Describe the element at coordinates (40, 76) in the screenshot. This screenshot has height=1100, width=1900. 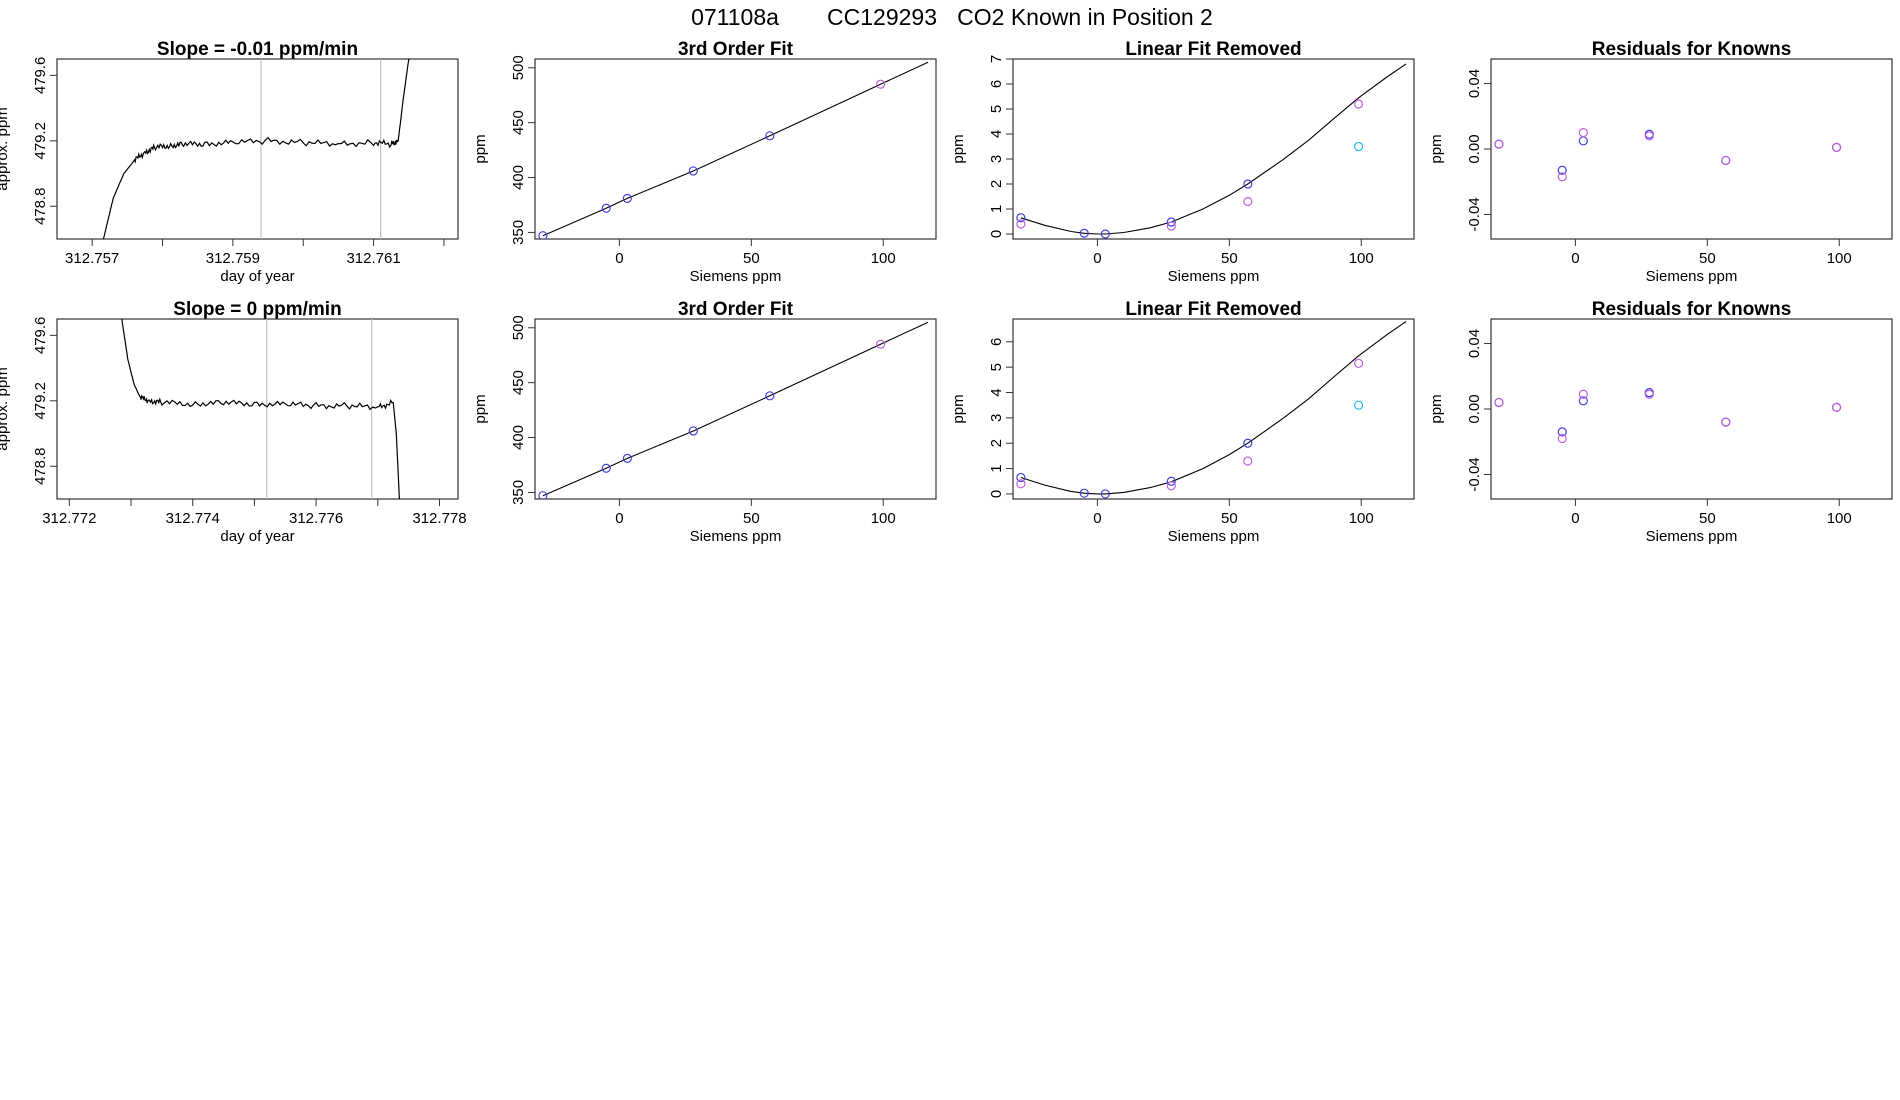
I see `y-tick-label: 479.6` at that location.